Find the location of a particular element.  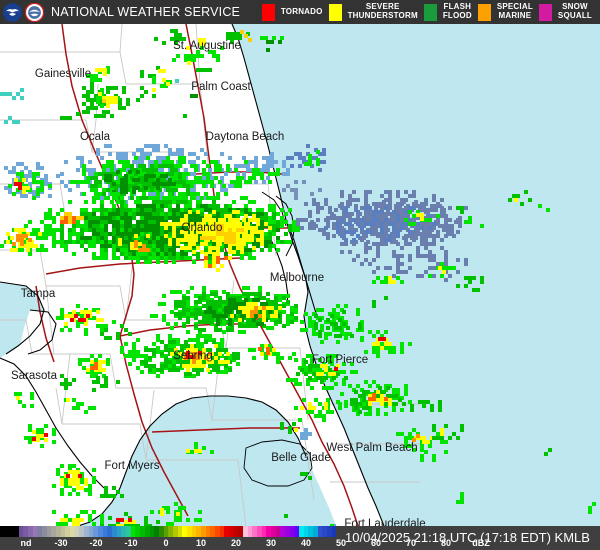

city-label: Palm Coast is located at coordinates (221, 87).